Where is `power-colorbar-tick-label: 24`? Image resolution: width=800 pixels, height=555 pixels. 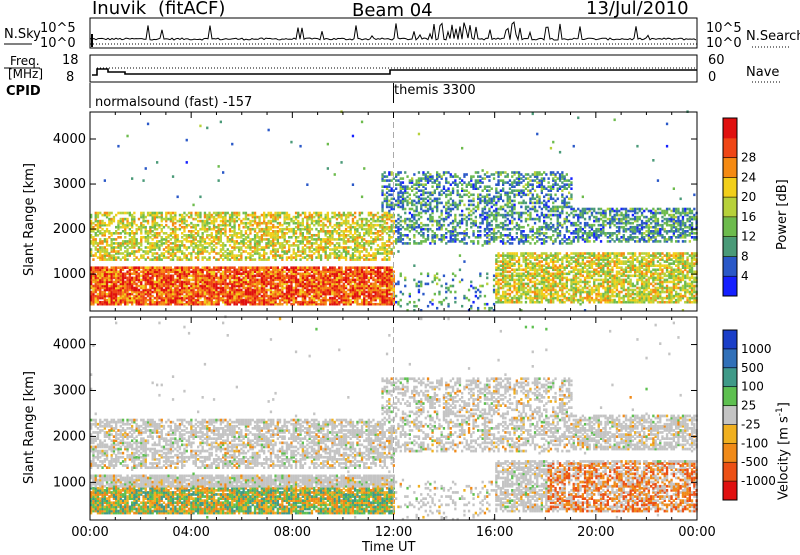 power-colorbar-tick-label: 24 is located at coordinates (748, 177).